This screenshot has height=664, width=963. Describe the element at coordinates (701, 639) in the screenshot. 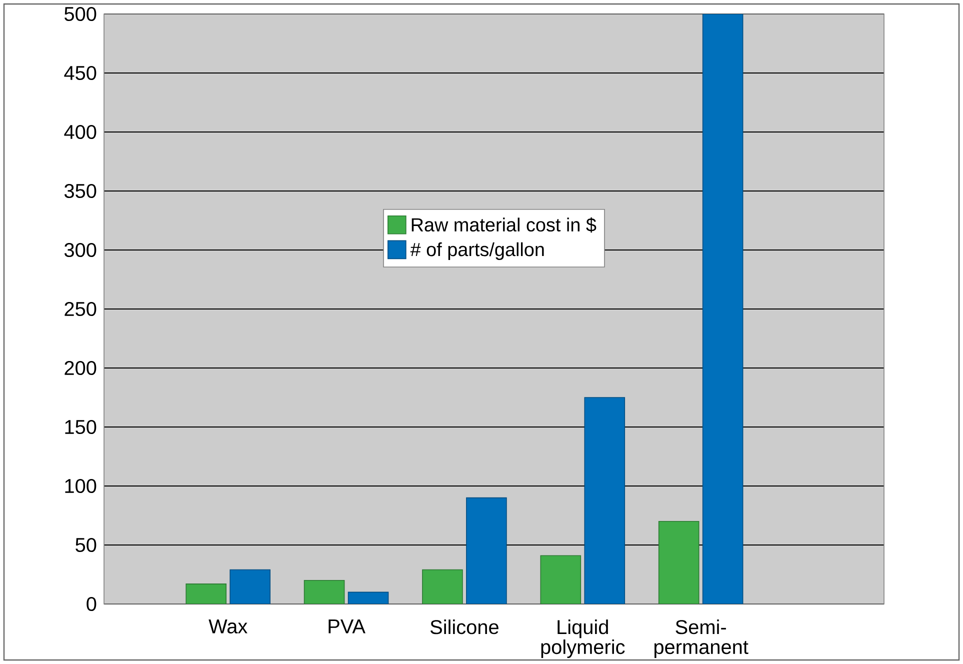

I see `x-tick-label: Semi-permanent` at that location.